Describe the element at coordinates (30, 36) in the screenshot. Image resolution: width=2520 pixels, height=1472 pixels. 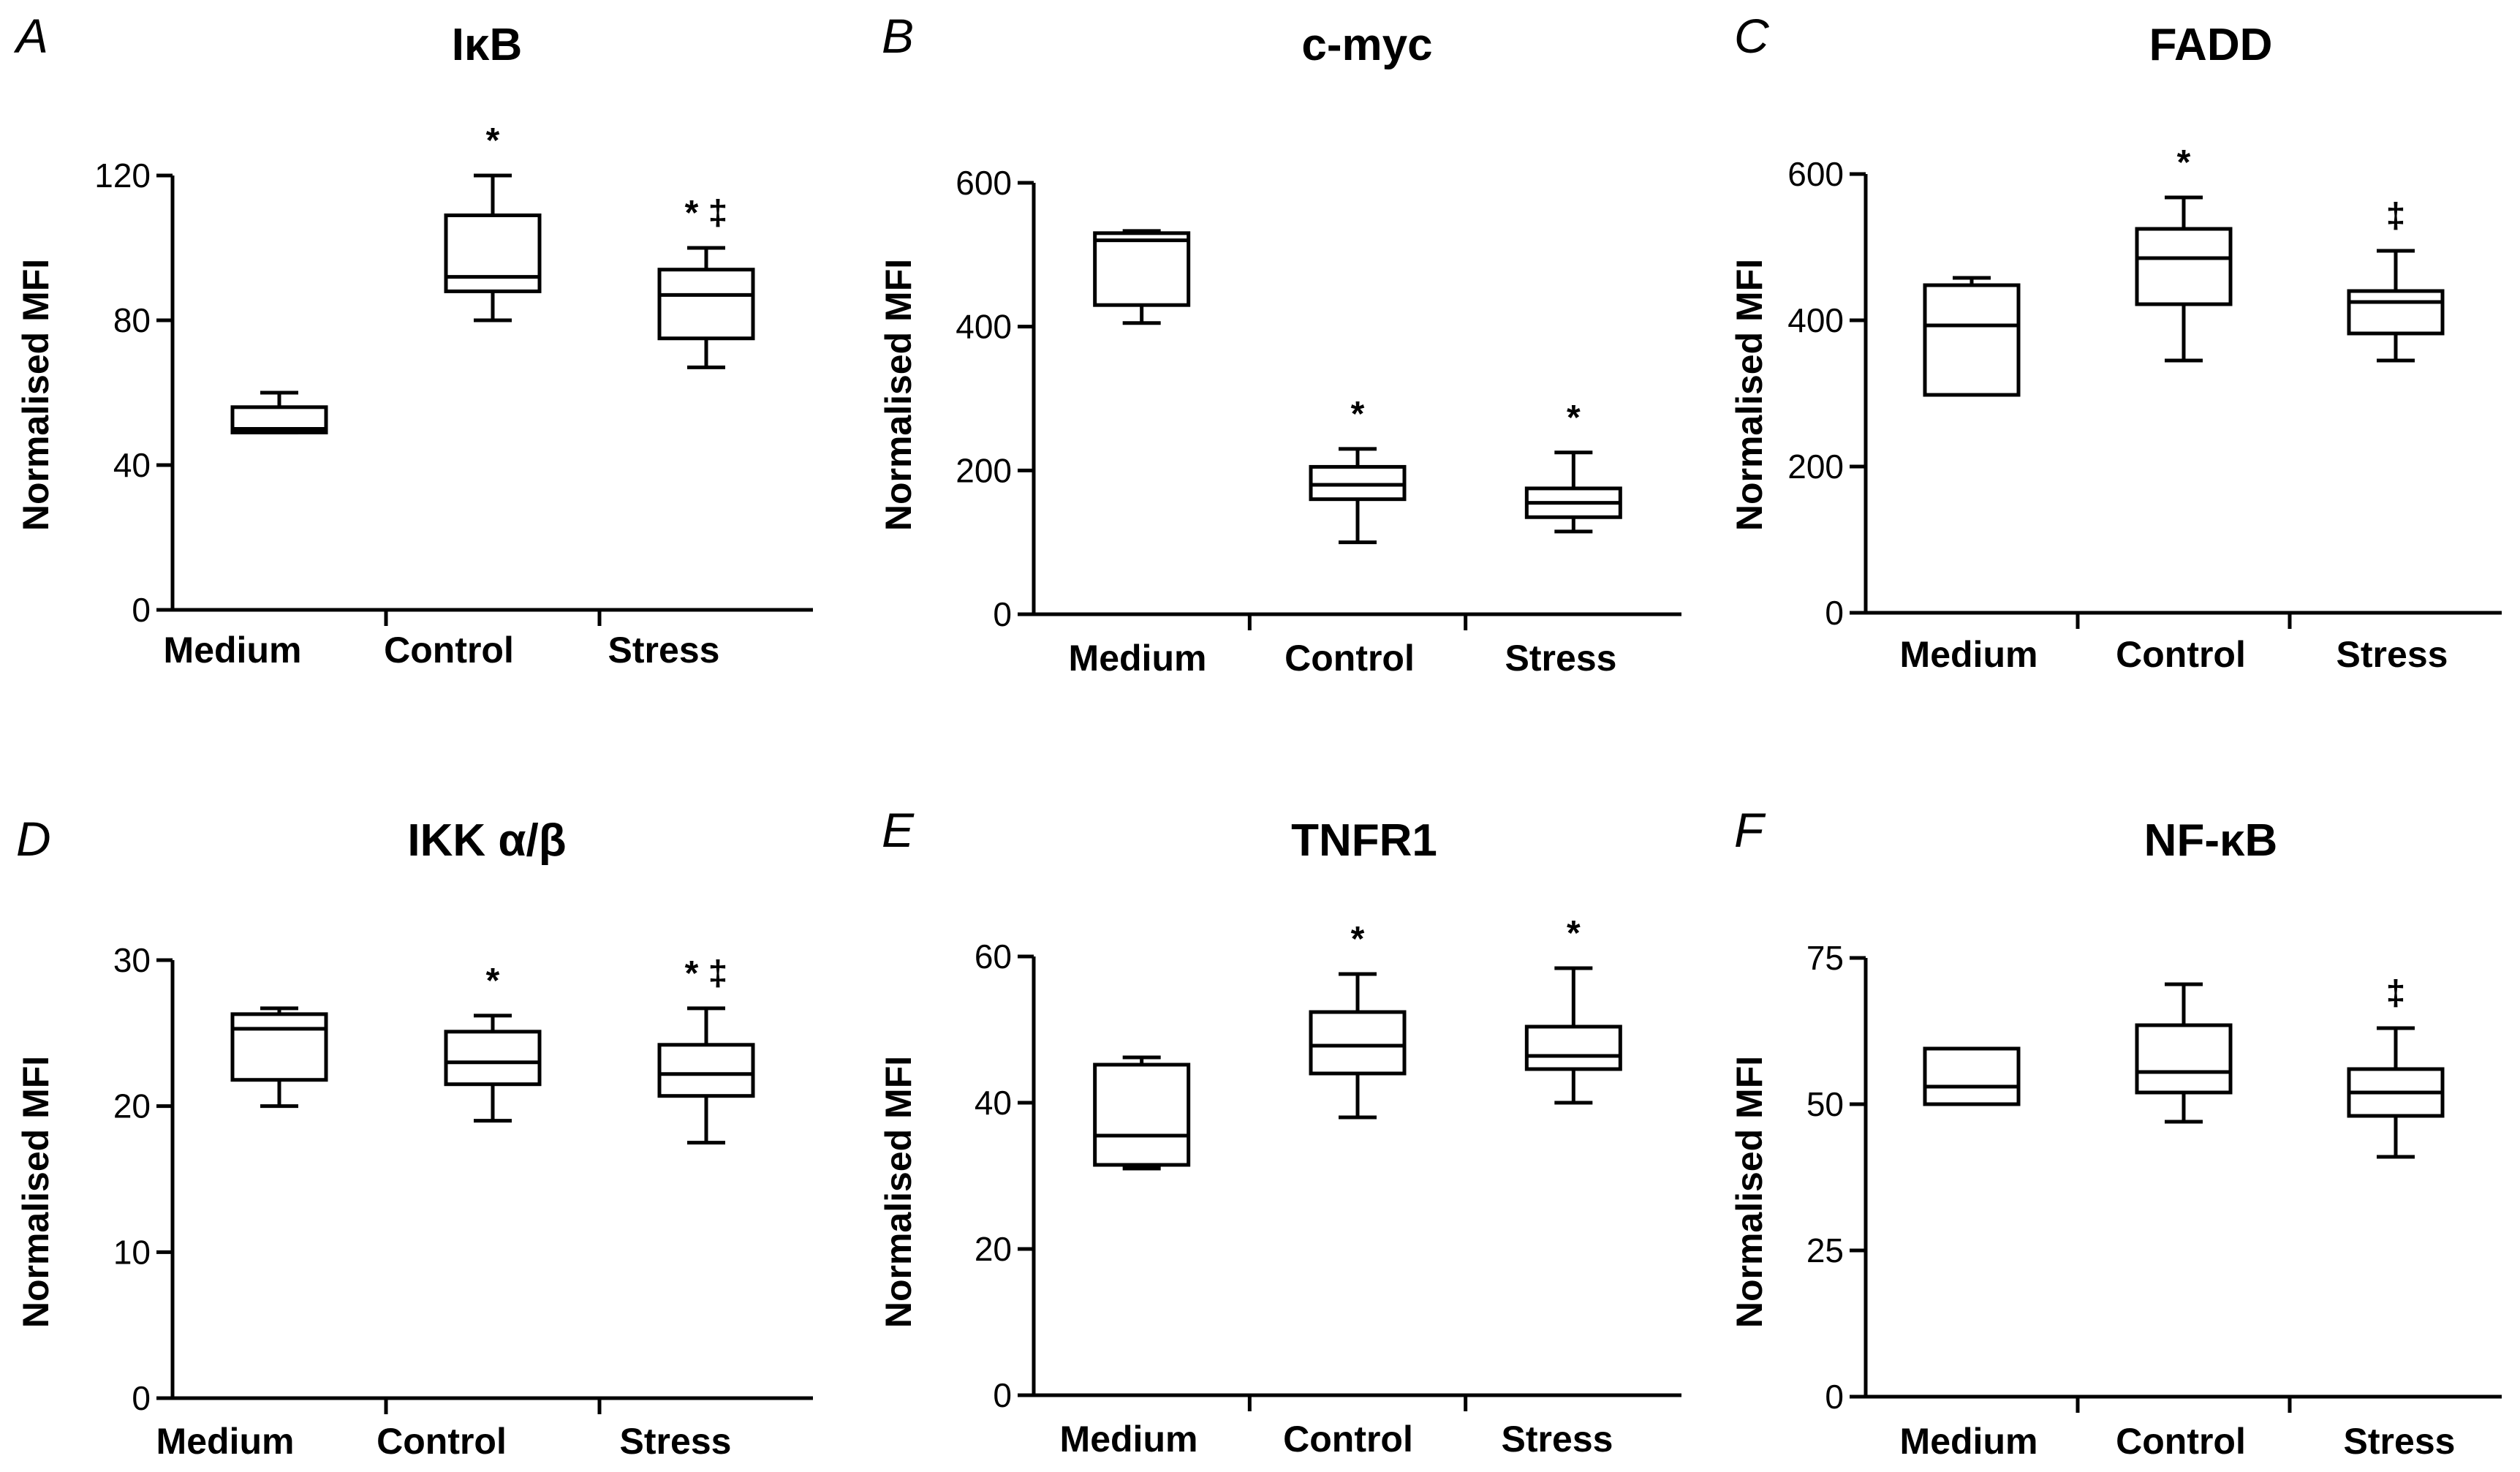
I see `panel-letter: A` at that location.